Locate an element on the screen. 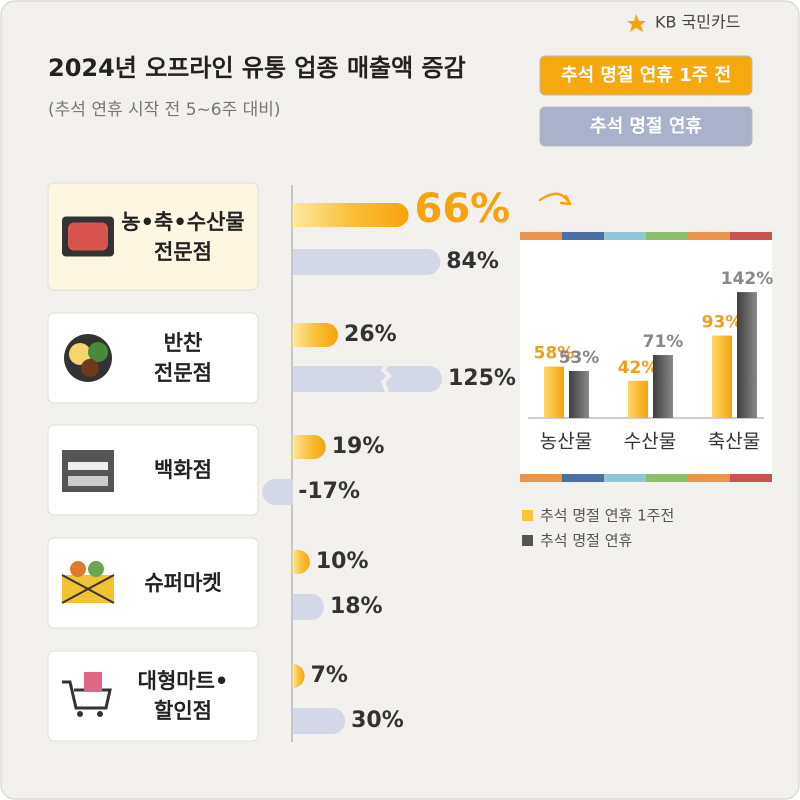 This screenshot has height=800, width=800. chart-subtitle: (추석 연휴 시작 전 5~6주 대비) is located at coordinates (164, 110).